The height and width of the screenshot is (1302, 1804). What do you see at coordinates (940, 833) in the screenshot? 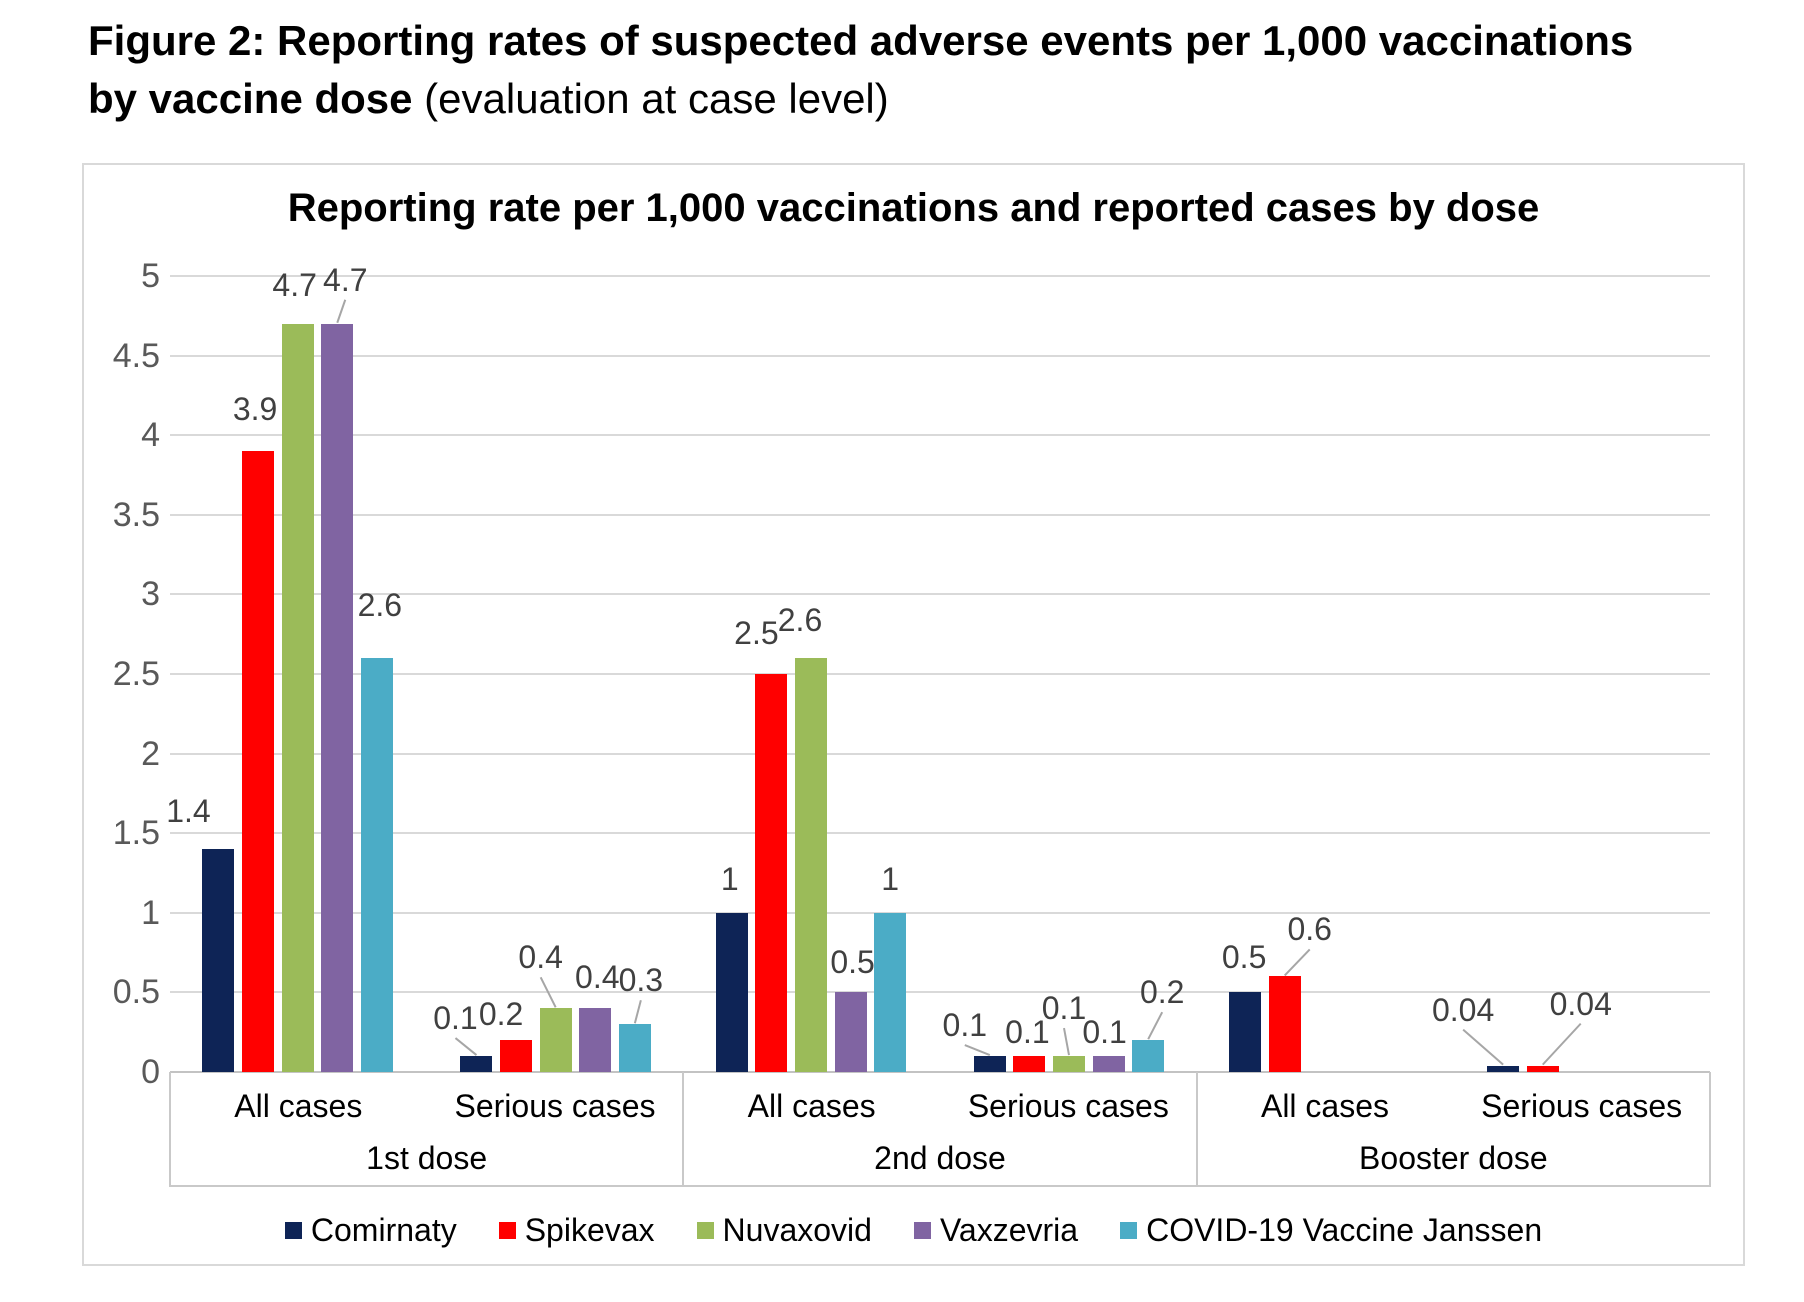
I see `gridline-1.5` at bounding box center [940, 833].